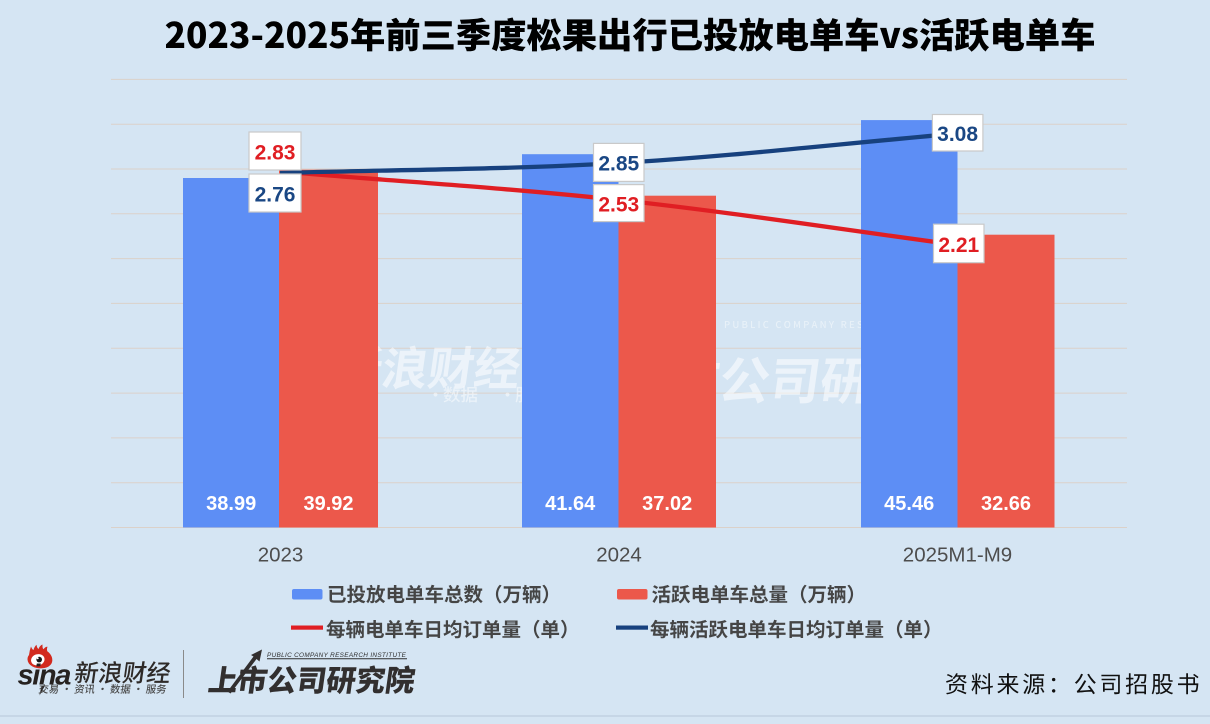 Image resolution: width=1210 pixels, height=724 pixels. What do you see at coordinates (618, 204) in the screenshot?
I see `svg-text: 2.53` at bounding box center [618, 204].